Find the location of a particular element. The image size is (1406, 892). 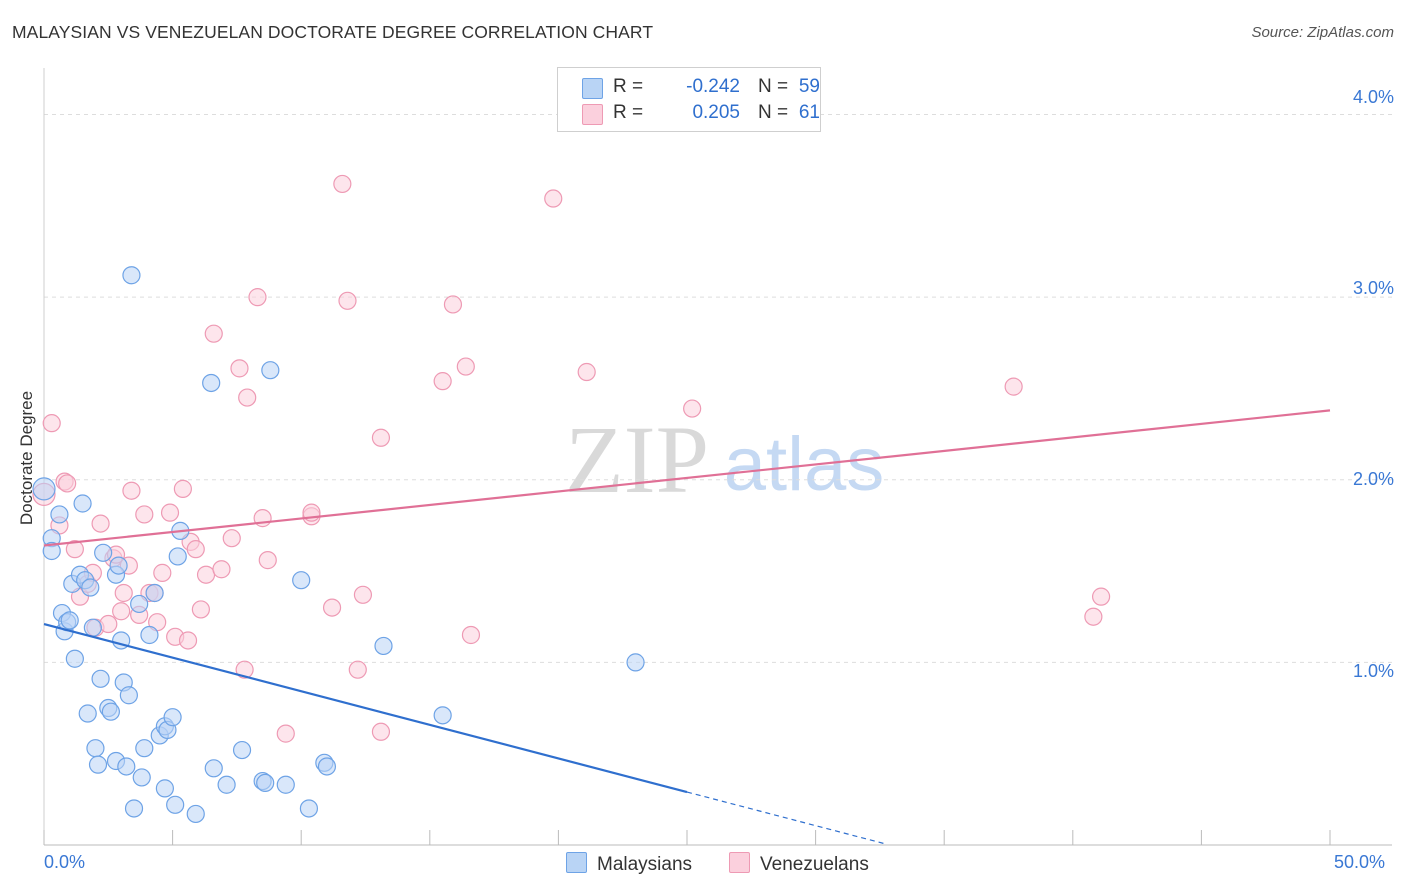

venezuelan-trend-line is located at coordinates (687, 478).